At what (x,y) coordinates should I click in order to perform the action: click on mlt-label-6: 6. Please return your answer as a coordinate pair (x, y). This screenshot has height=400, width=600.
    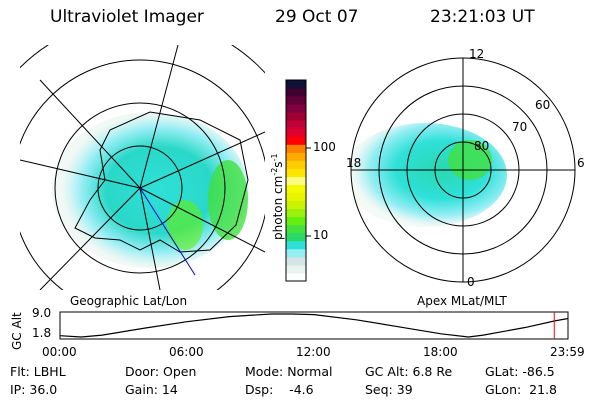
    Looking at the image, I should click on (581, 163).